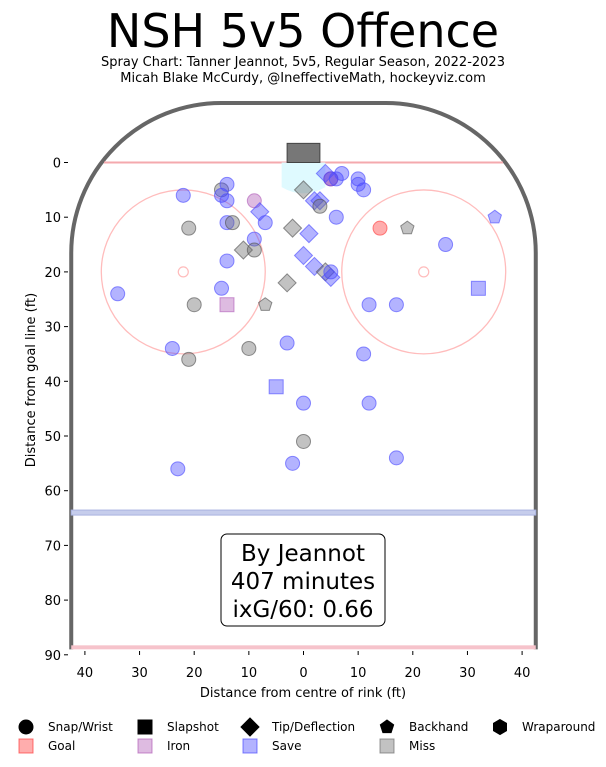  What do you see at coordinates (303, 31) in the screenshot?
I see `chart-title: NSH 5v5 Offence` at bounding box center [303, 31].